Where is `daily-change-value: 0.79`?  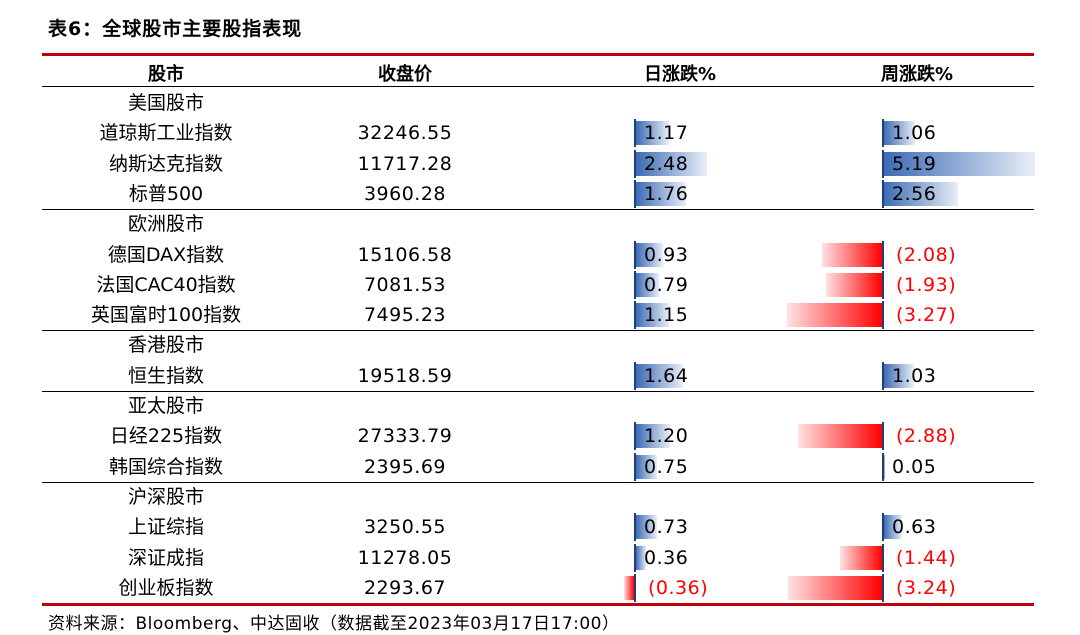 daily-change-value: 0.79 is located at coordinates (666, 284).